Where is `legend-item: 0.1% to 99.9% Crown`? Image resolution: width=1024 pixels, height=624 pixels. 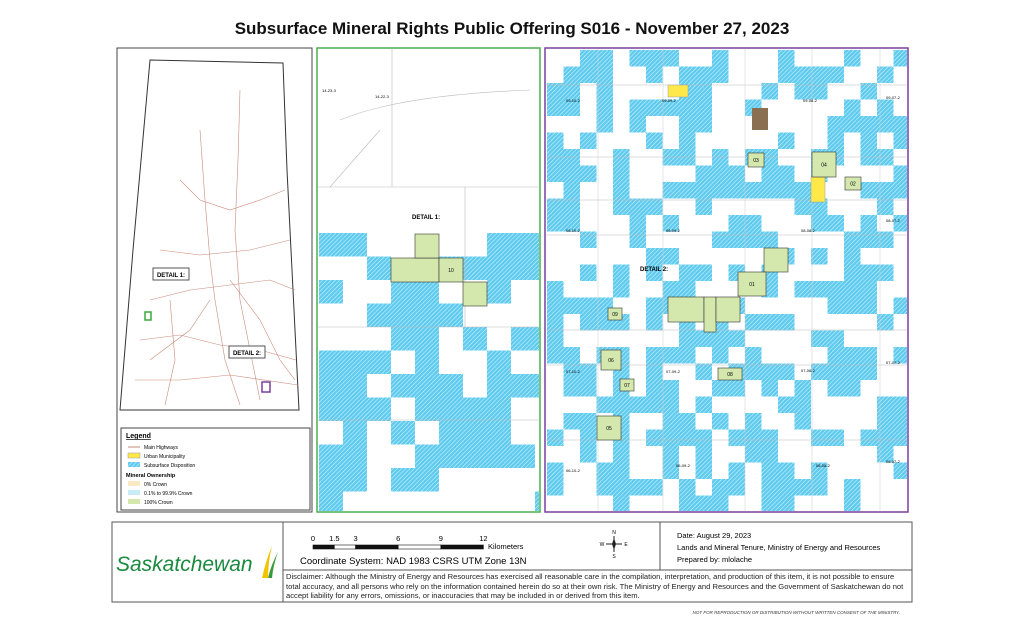 legend-item: 0.1% to 99.9% Crown is located at coordinates (168, 494).